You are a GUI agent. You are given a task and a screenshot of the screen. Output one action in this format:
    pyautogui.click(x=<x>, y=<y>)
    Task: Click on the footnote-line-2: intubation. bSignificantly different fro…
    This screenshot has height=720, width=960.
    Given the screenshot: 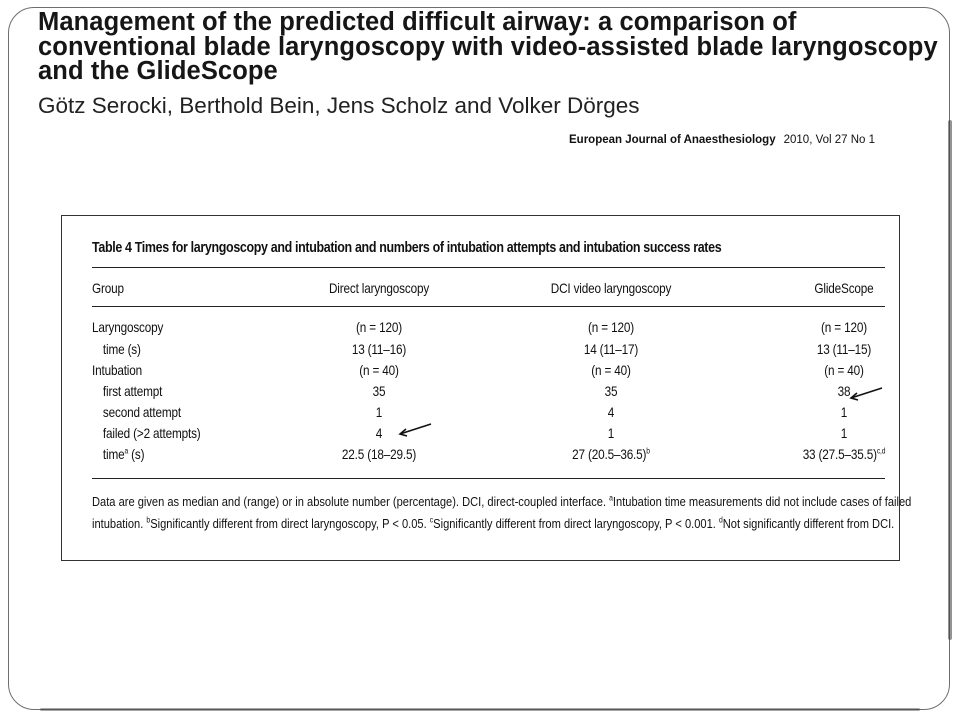 What is the action you would take?
    pyautogui.click(x=493, y=523)
    